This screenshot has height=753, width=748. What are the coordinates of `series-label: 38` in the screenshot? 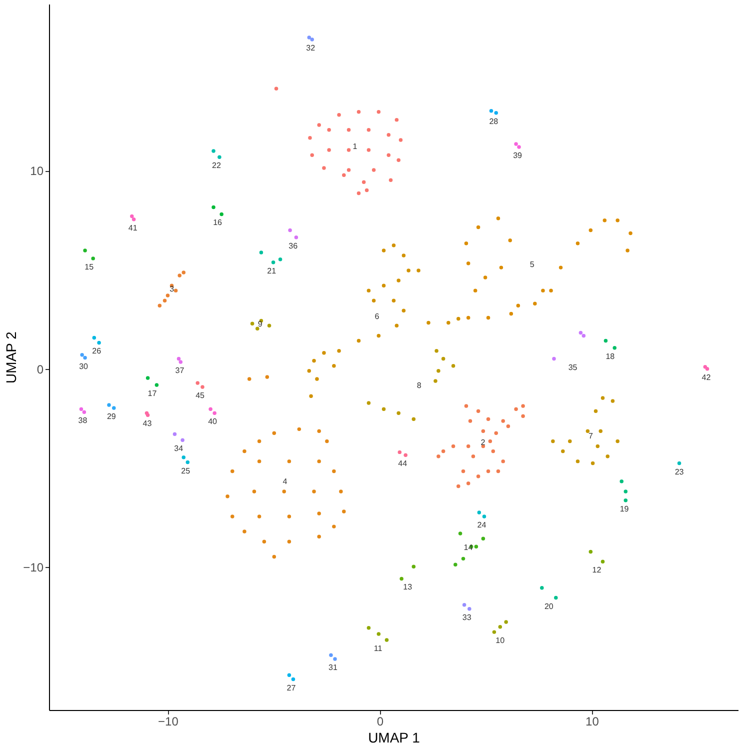 It's located at (83, 421).